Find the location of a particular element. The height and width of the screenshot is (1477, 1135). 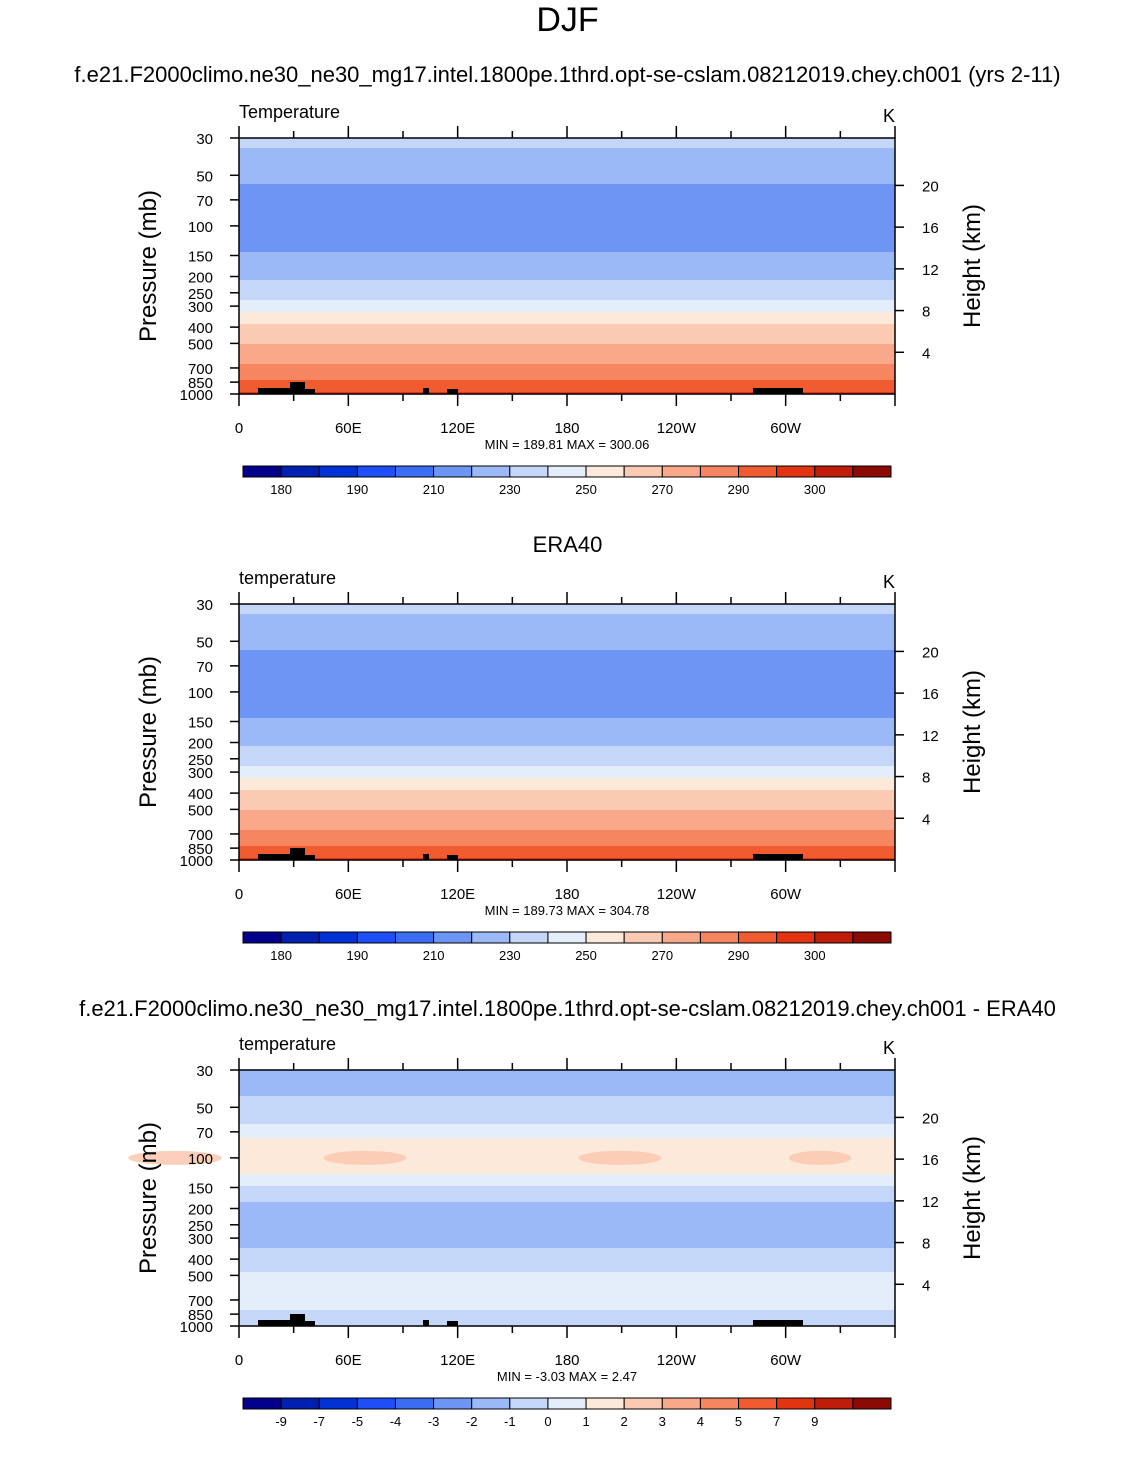

height-tick-label: 16 is located at coordinates (930, 1160).